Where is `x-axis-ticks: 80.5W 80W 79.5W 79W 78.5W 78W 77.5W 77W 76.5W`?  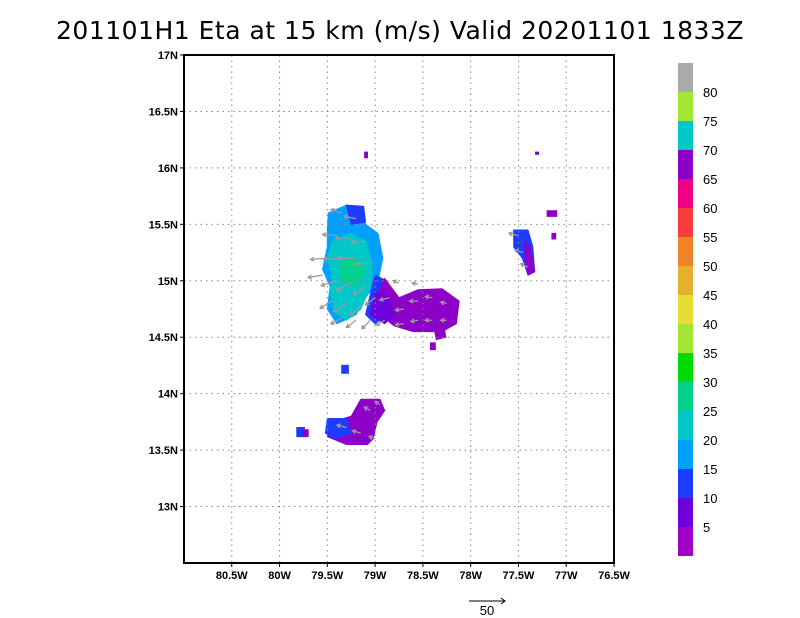 x-axis-ticks: 80.5W 80W 79.5W 79W 78.5W 78W 77.5W 77W 76.5W is located at coordinates (423, 572).